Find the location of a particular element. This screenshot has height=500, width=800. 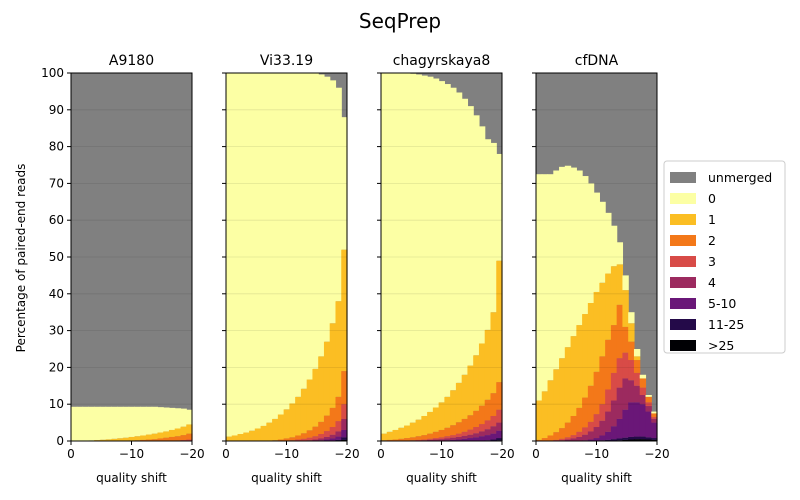

y-tick-label: 80 is located at coordinates (56, 147).